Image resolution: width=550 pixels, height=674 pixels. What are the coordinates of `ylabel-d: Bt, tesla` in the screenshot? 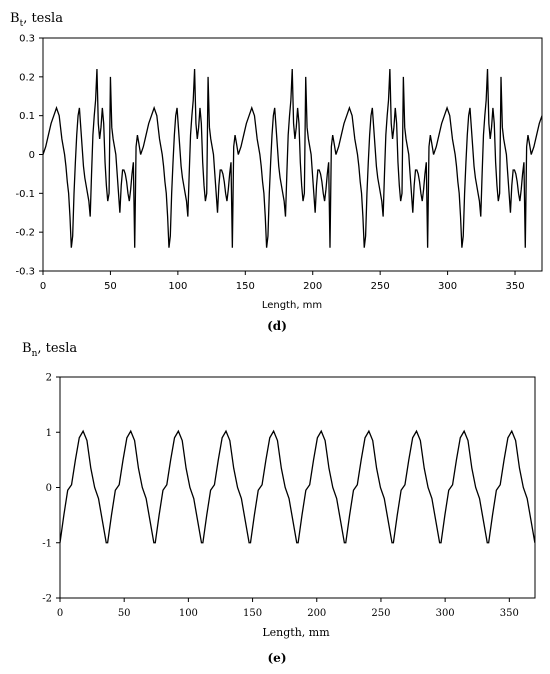 It's located at (36, 20).